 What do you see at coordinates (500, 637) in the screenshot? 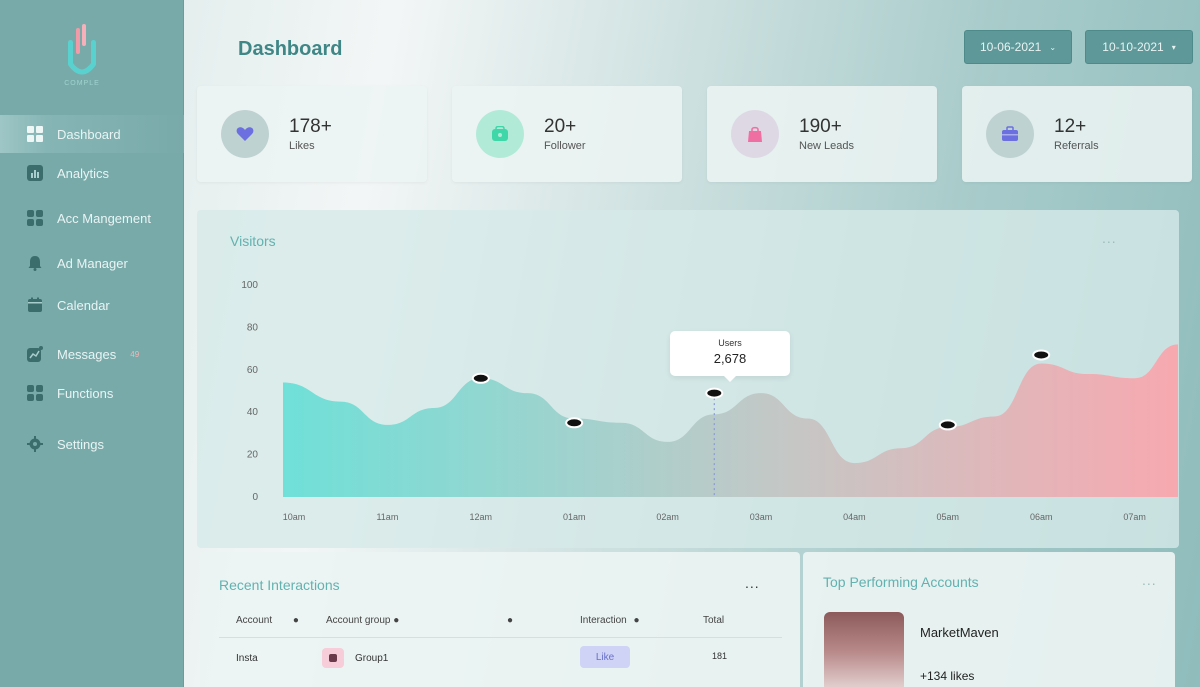
I see `table-divider` at bounding box center [500, 637].